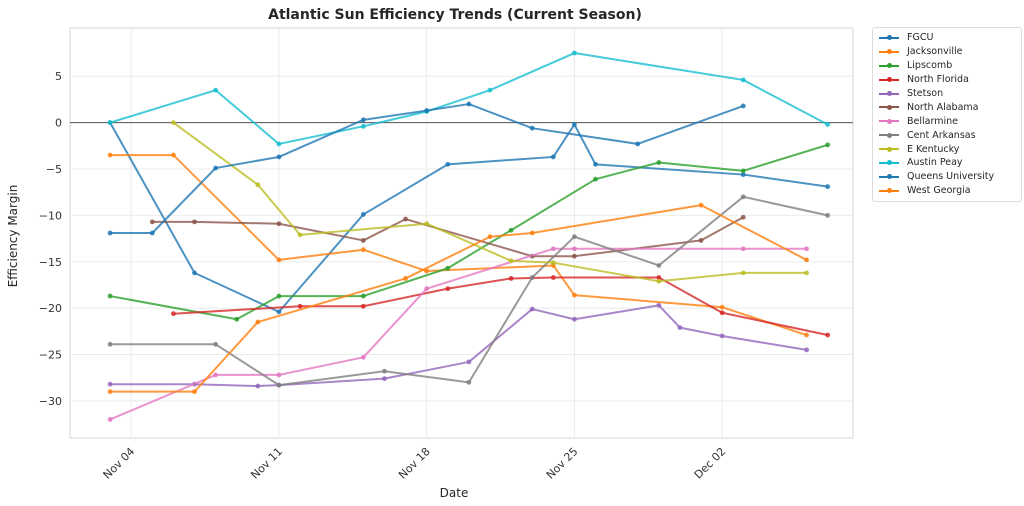 The height and width of the screenshot is (506, 1024). What do you see at coordinates (947, 191) in the screenshot?
I see `legend-item-west-georgia: West Georgia` at bounding box center [947, 191].